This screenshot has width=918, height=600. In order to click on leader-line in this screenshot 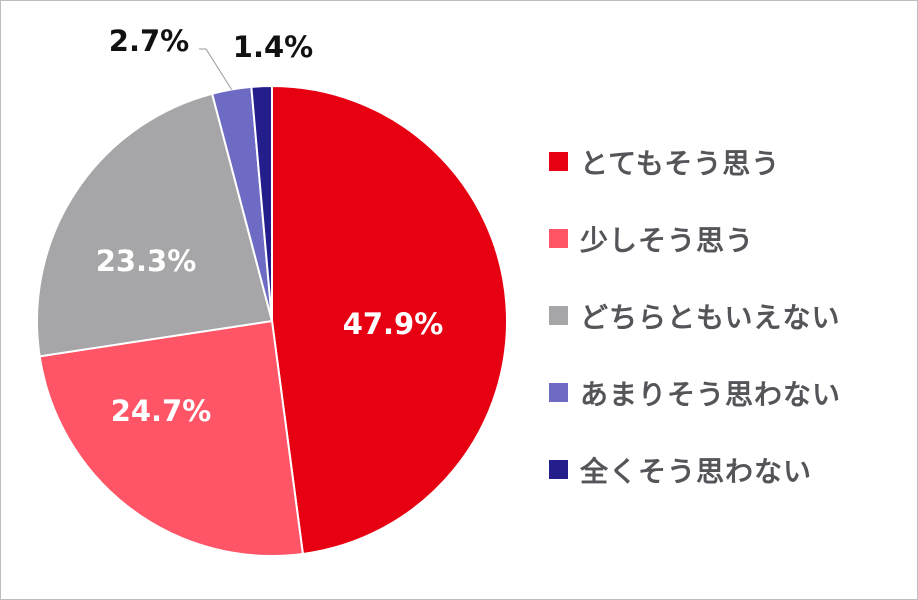, I will do `click(216, 69)`.